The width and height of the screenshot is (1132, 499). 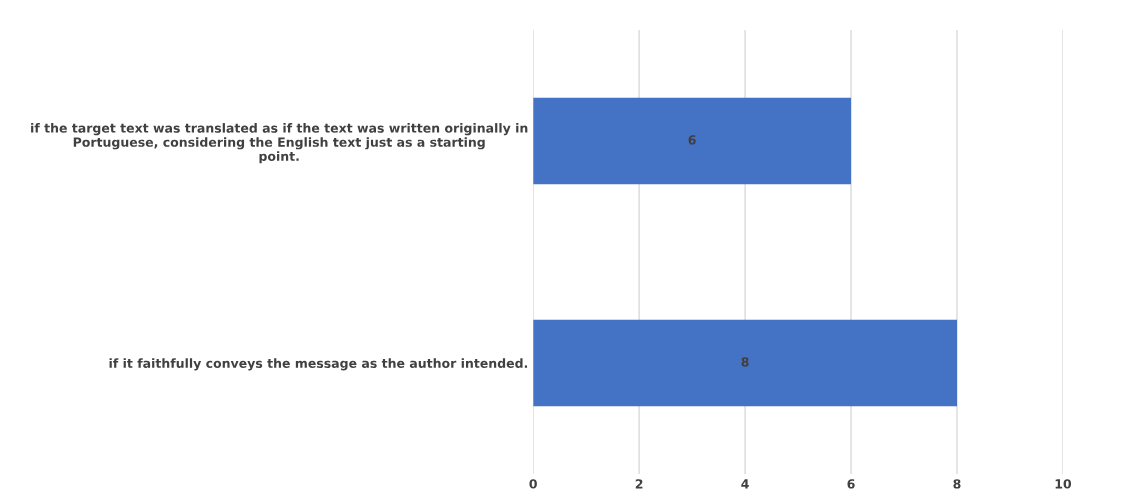 What do you see at coordinates (318, 364) in the screenshot?
I see `y-tick-label: if it faithfully conveys the message as the author intended.` at bounding box center [318, 364].